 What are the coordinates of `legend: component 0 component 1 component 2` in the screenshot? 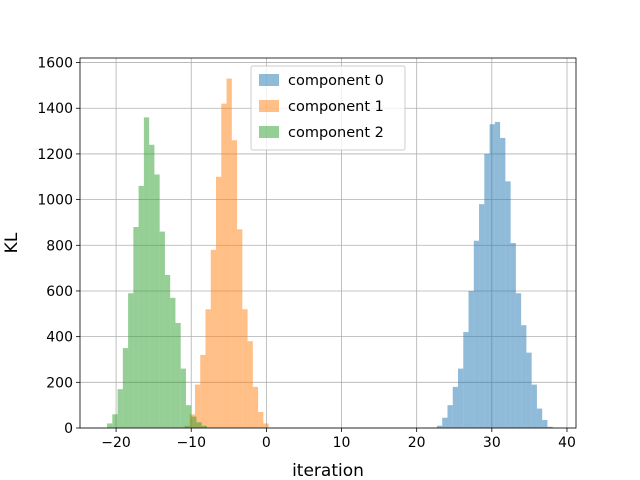 It's located at (328, 108).